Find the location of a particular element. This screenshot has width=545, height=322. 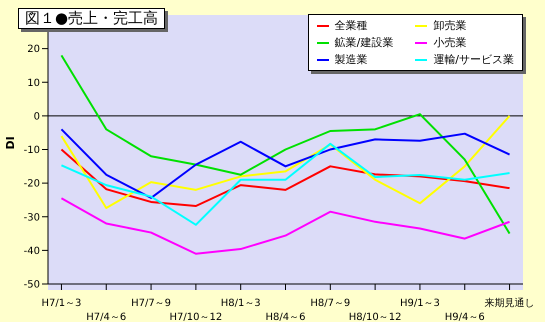

x-tick-label: H7/4～6 is located at coordinates (106, 317).